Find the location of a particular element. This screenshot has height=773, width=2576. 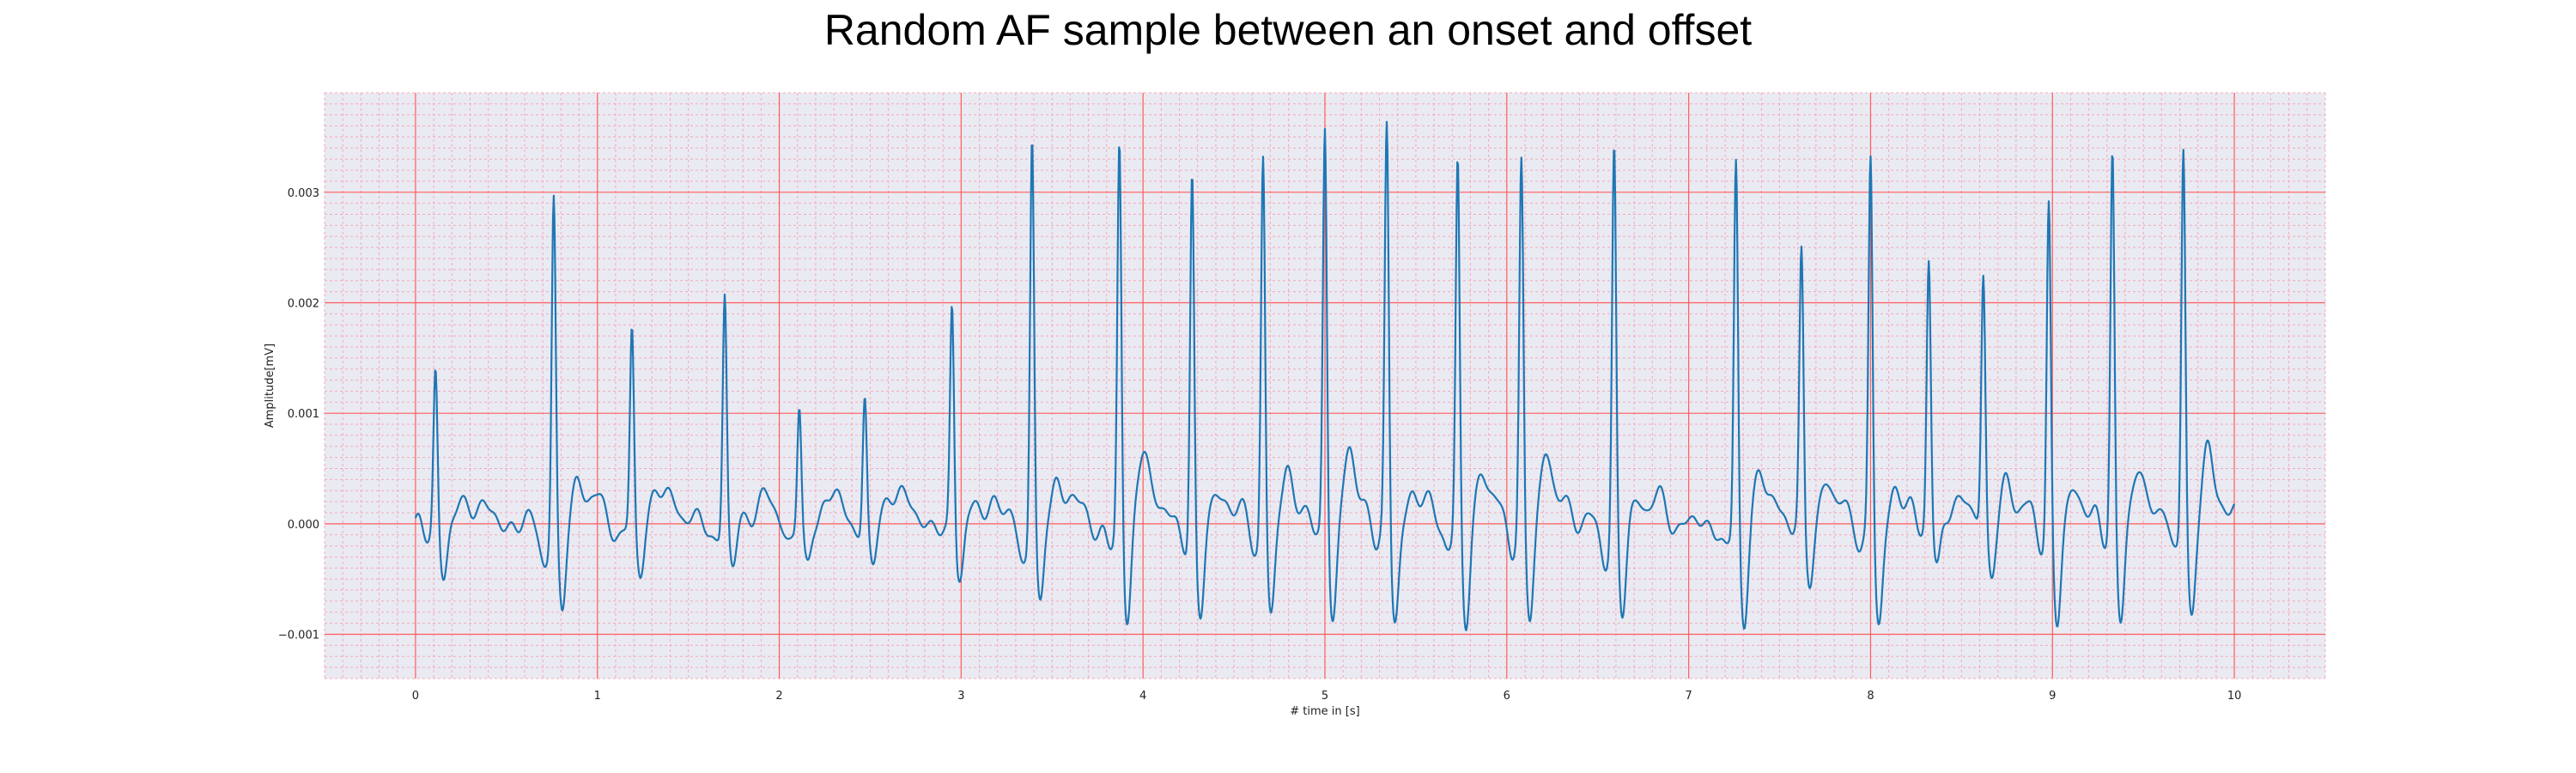

x-tick-label: 5 is located at coordinates (1324, 696).